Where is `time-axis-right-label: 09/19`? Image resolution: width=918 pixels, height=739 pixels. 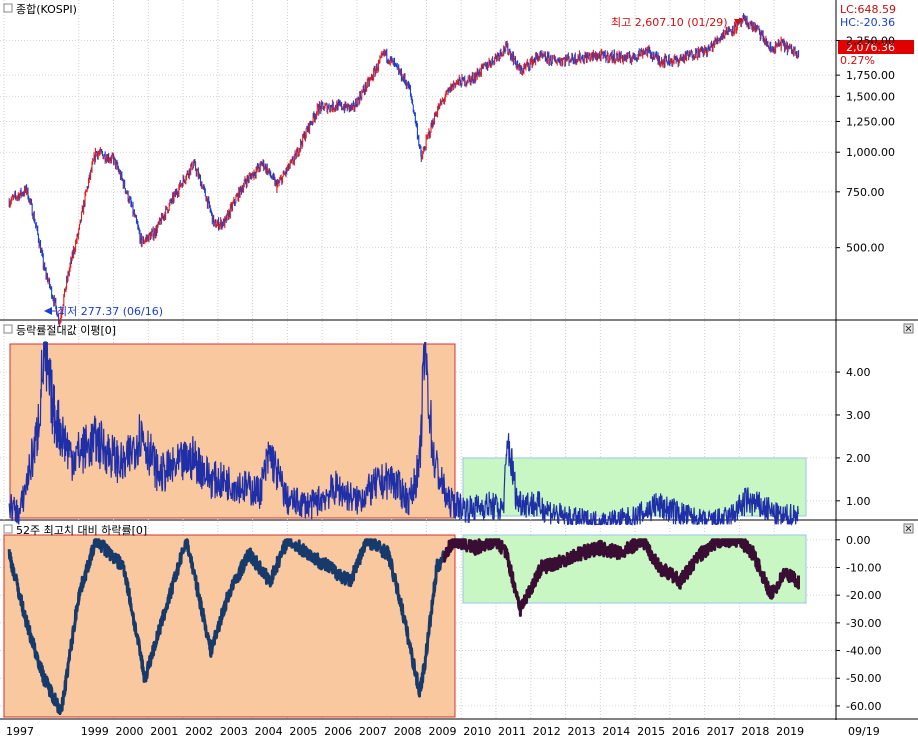
time-axis-right-label: 09/19 is located at coordinates (864, 731).